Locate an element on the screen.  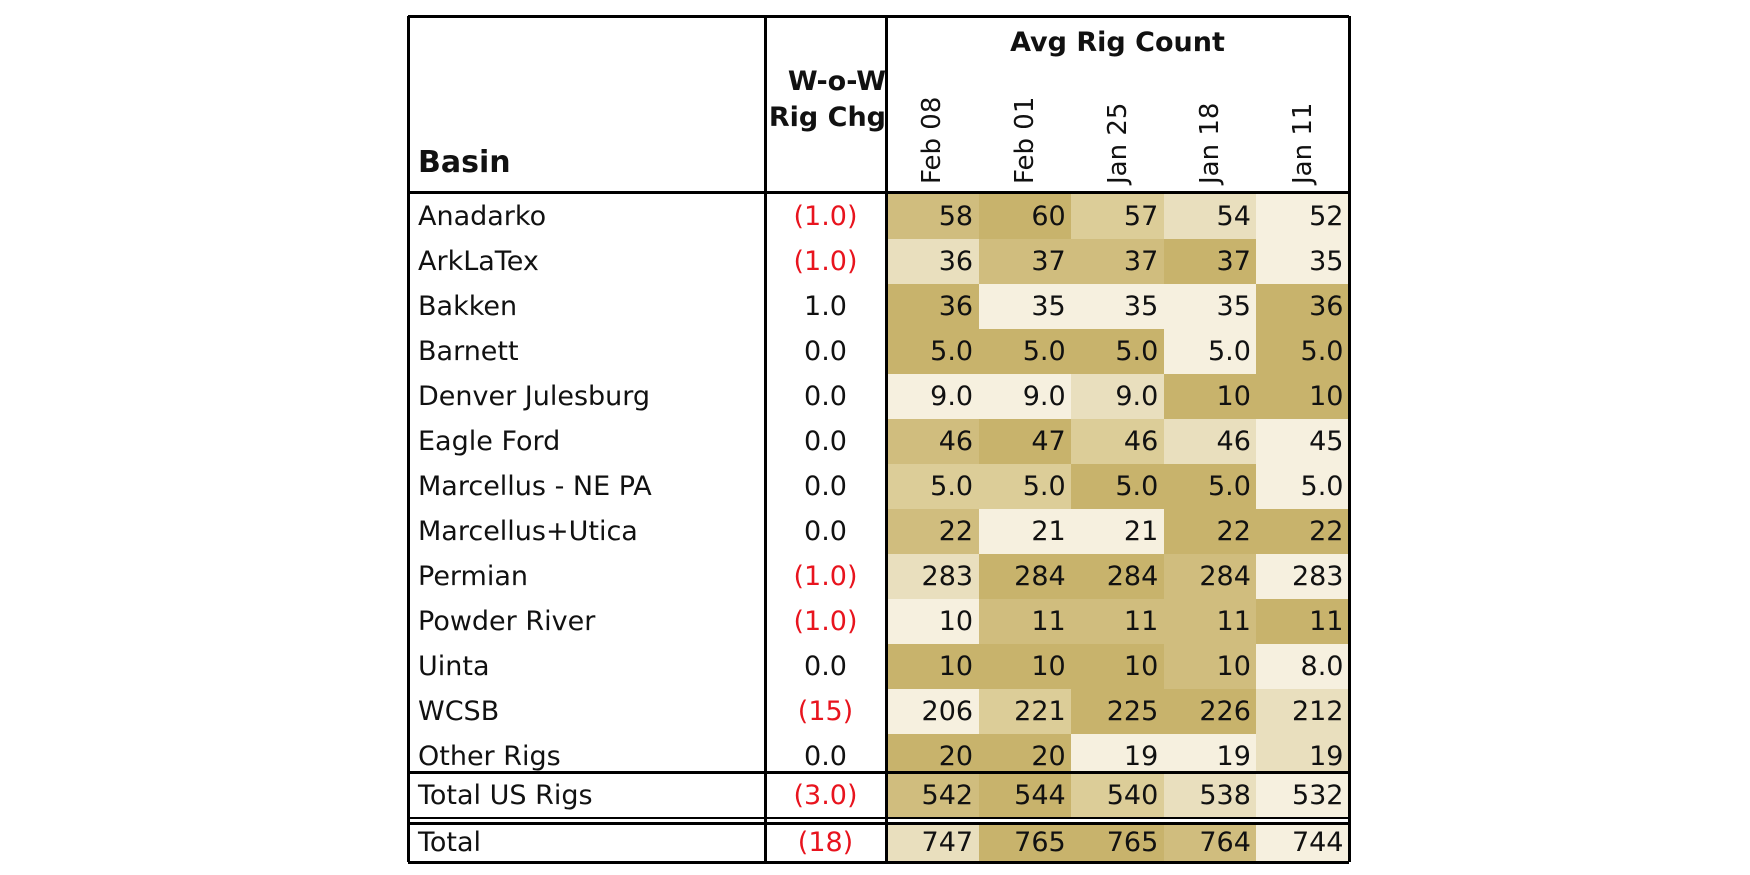
row-9-value-3: 11 is located at coordinates (1210, 621).